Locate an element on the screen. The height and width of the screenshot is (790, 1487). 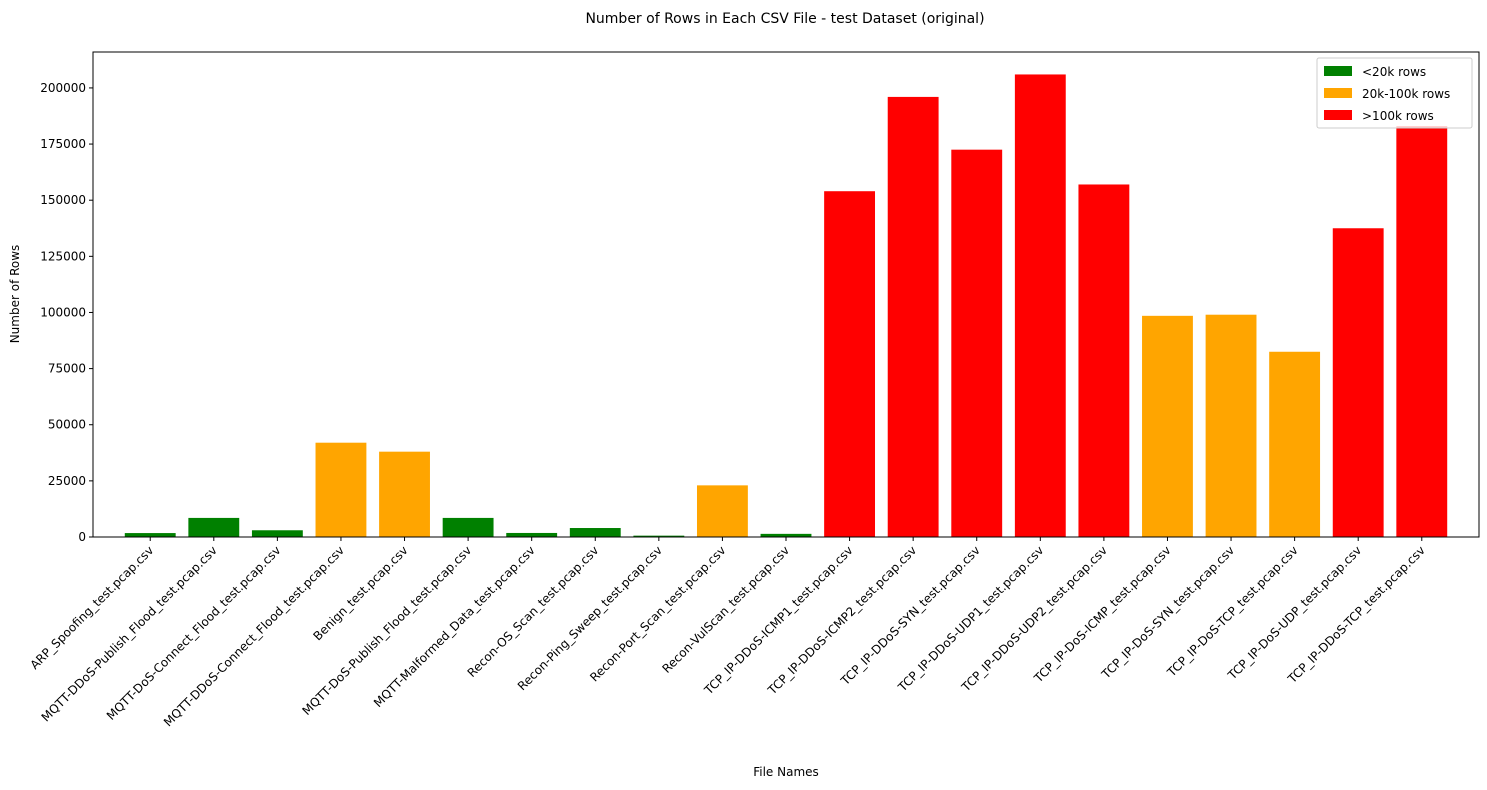
legend-label-1: 20k-100k rows is located at coordinates (1406, 94).